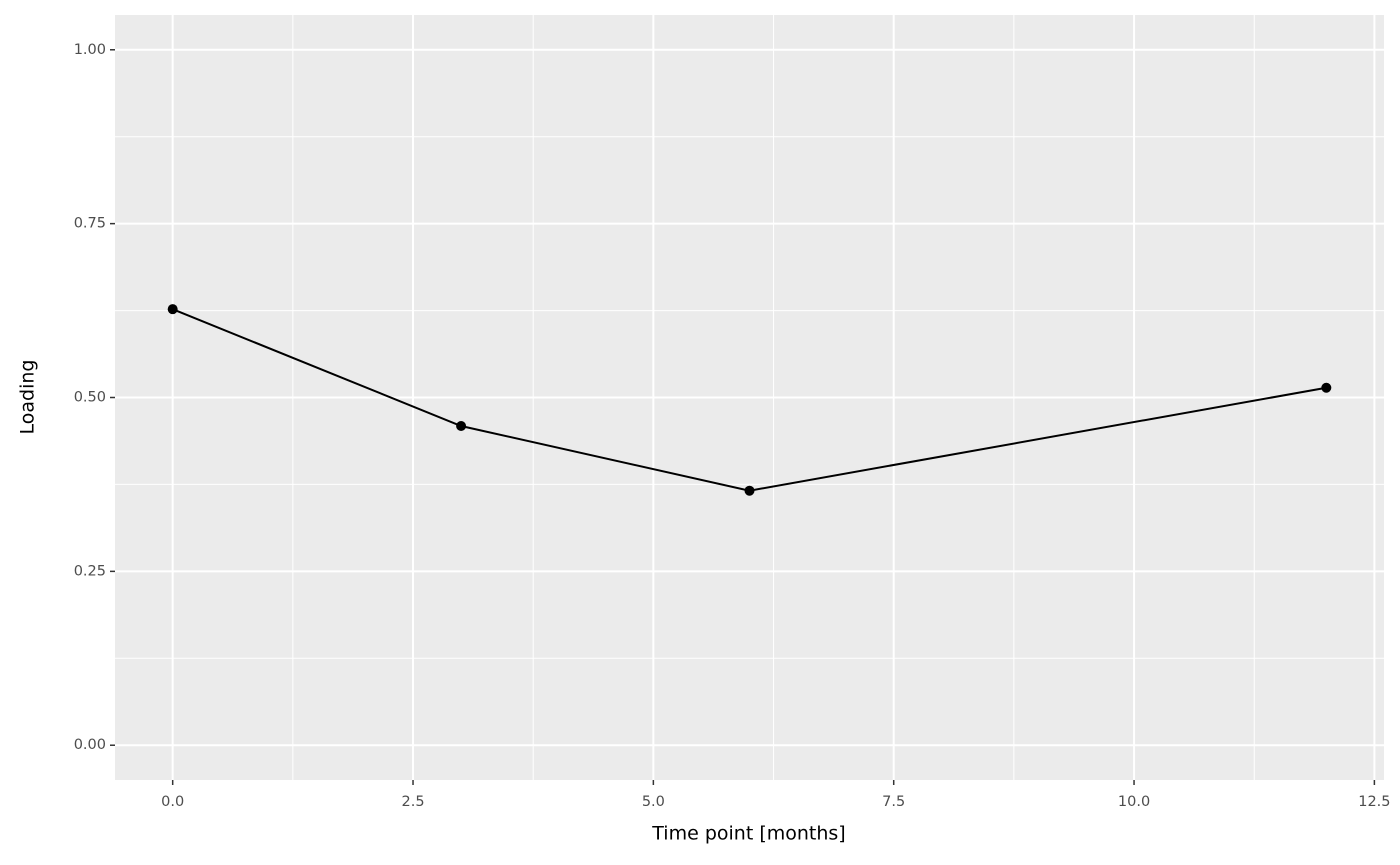  Describe the element at coordinates (748, 834) in the screenshot. I see `x-axis-title: Time point [months]` at that location.